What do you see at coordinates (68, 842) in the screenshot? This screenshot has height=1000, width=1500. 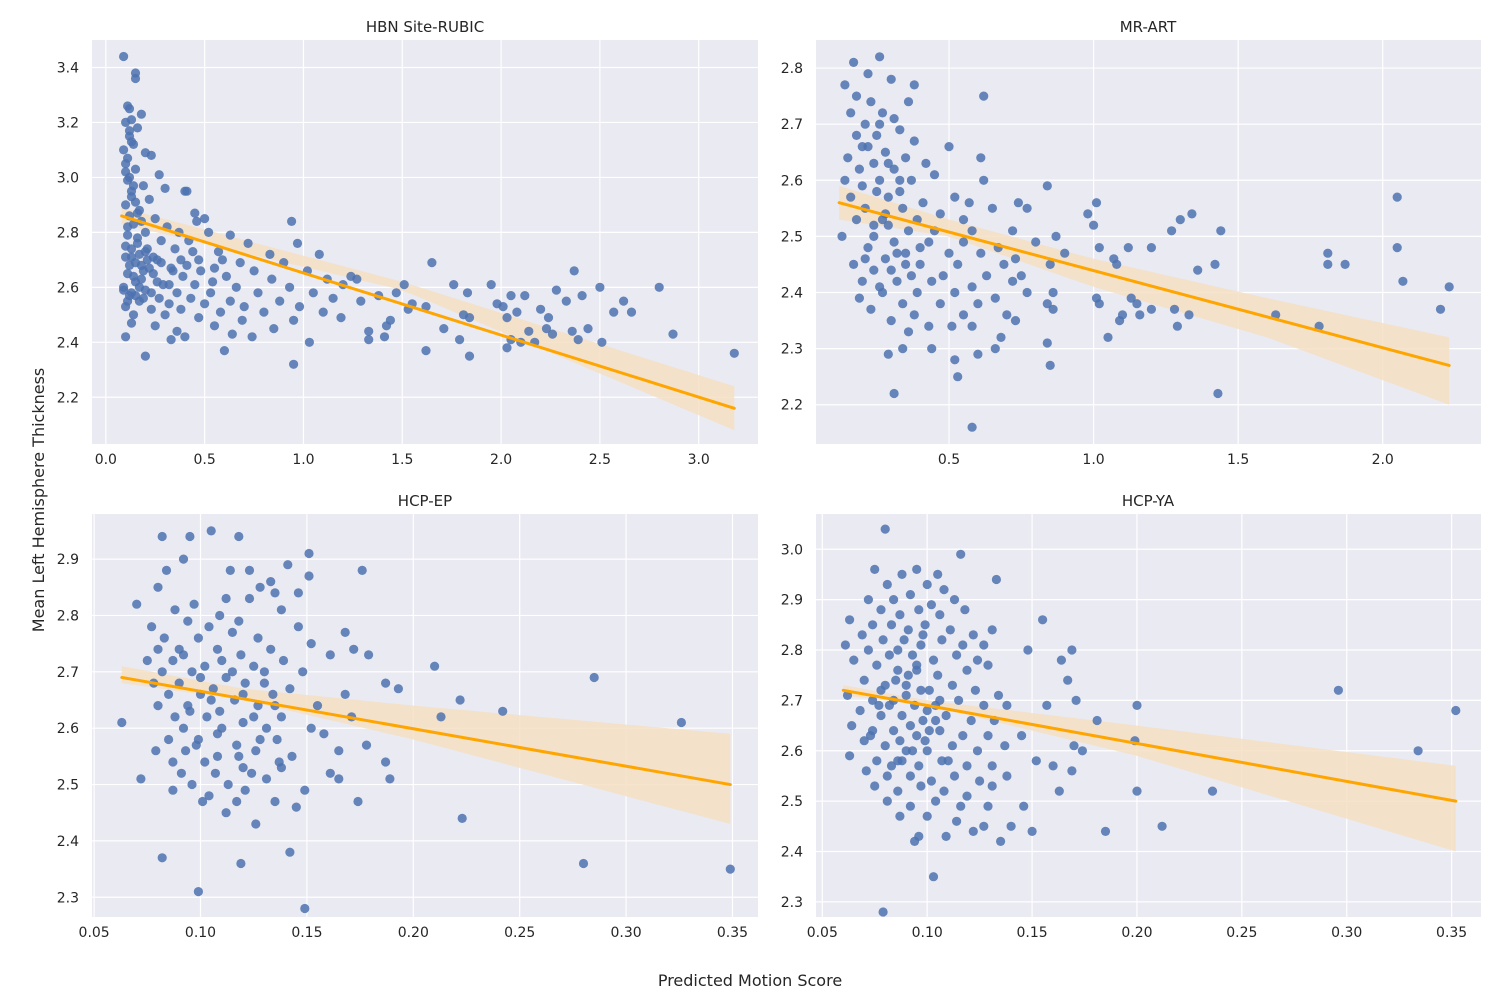 I see `y-tick-label: 2.4` at bounding box center [68, 842].